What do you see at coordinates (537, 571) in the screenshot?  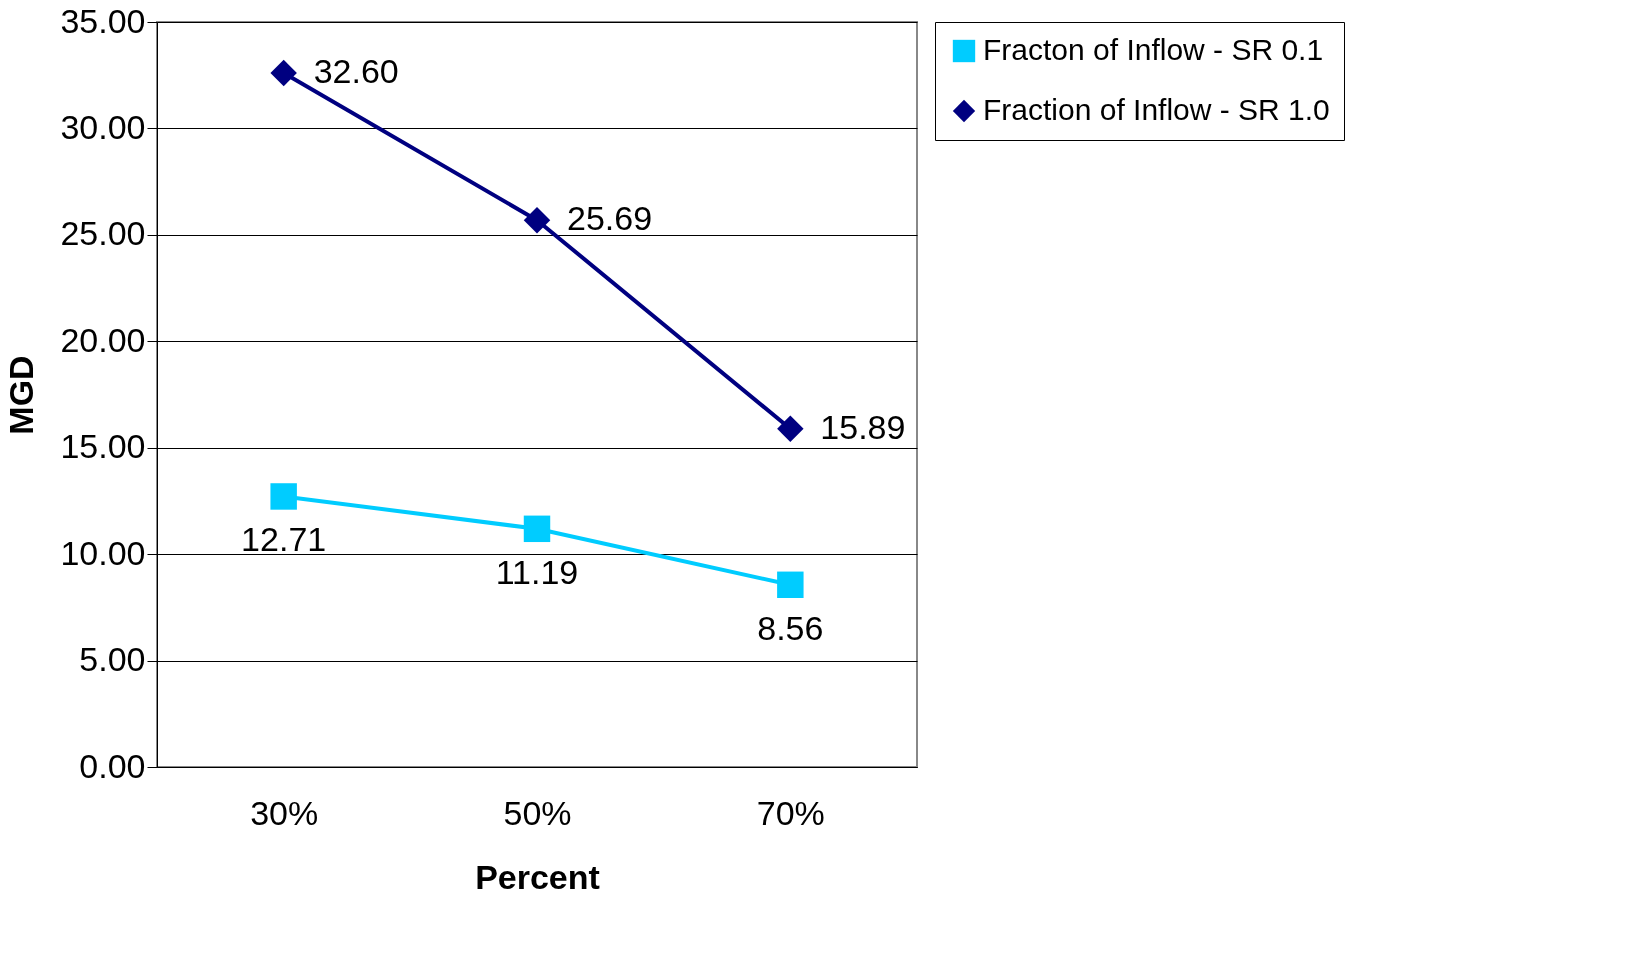 I see `data-label: 11.19` at bounding box center [537, 571].